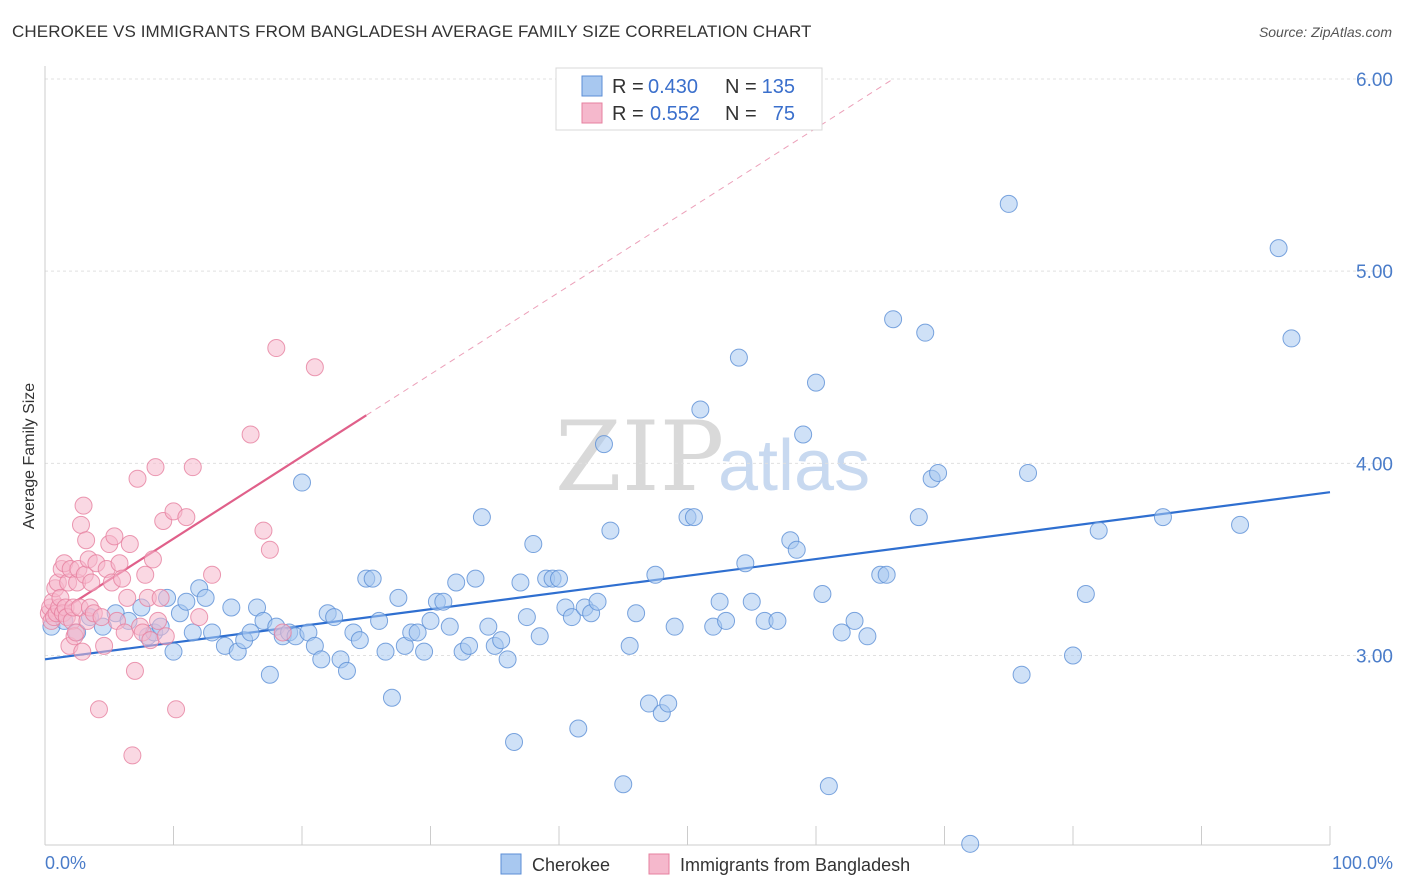 The image size is (1406, 892). What do you see at coordinates (592, 86) in the screenshot?
I see `legend-swatch-cherokee` at bounding box center [592, 86].